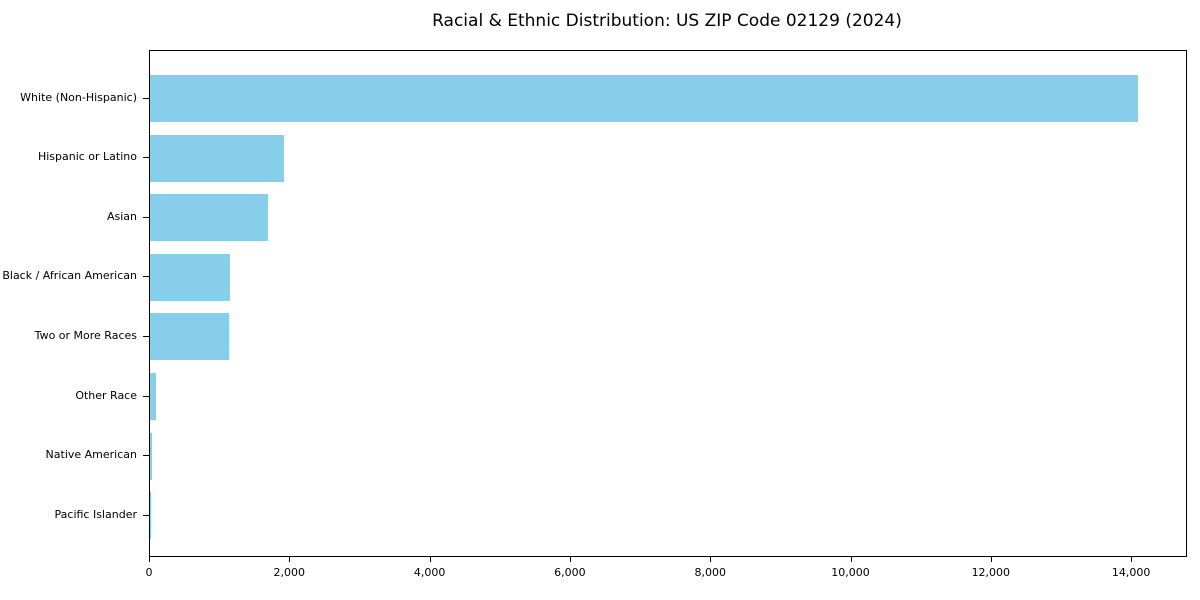  What do you see at coordinates (991, 572) in the screenshot?
I see `x-tick-label: 12,000` at bounding box center [991, 572].